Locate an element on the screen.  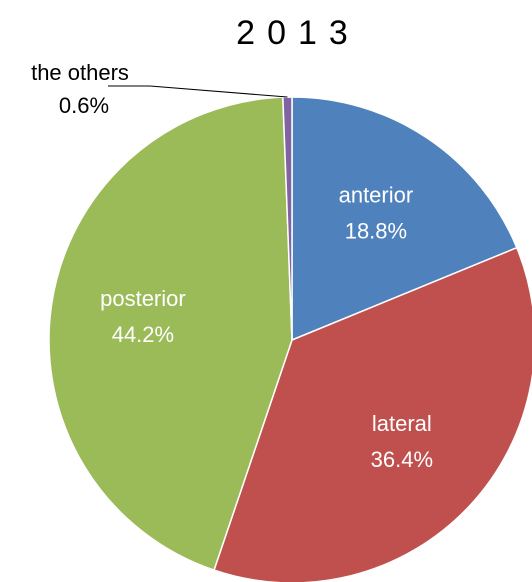
leader-line is located at coordinates (198, 91).